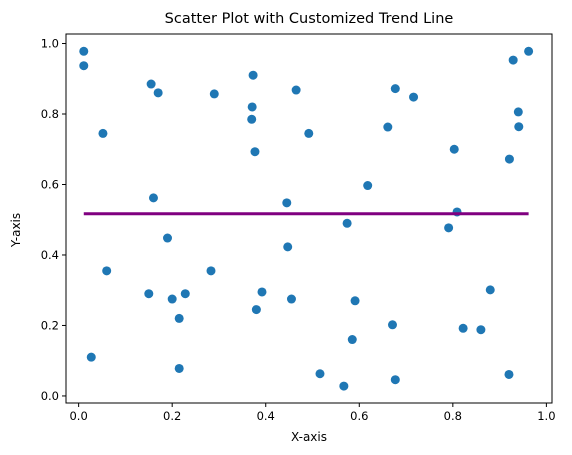 This screenshot has width=572, height=455. What do you see at coordinates (359, 416) in the screenshot?
I see `x-tick-label: 0.6` at bounding box center [359, 416].